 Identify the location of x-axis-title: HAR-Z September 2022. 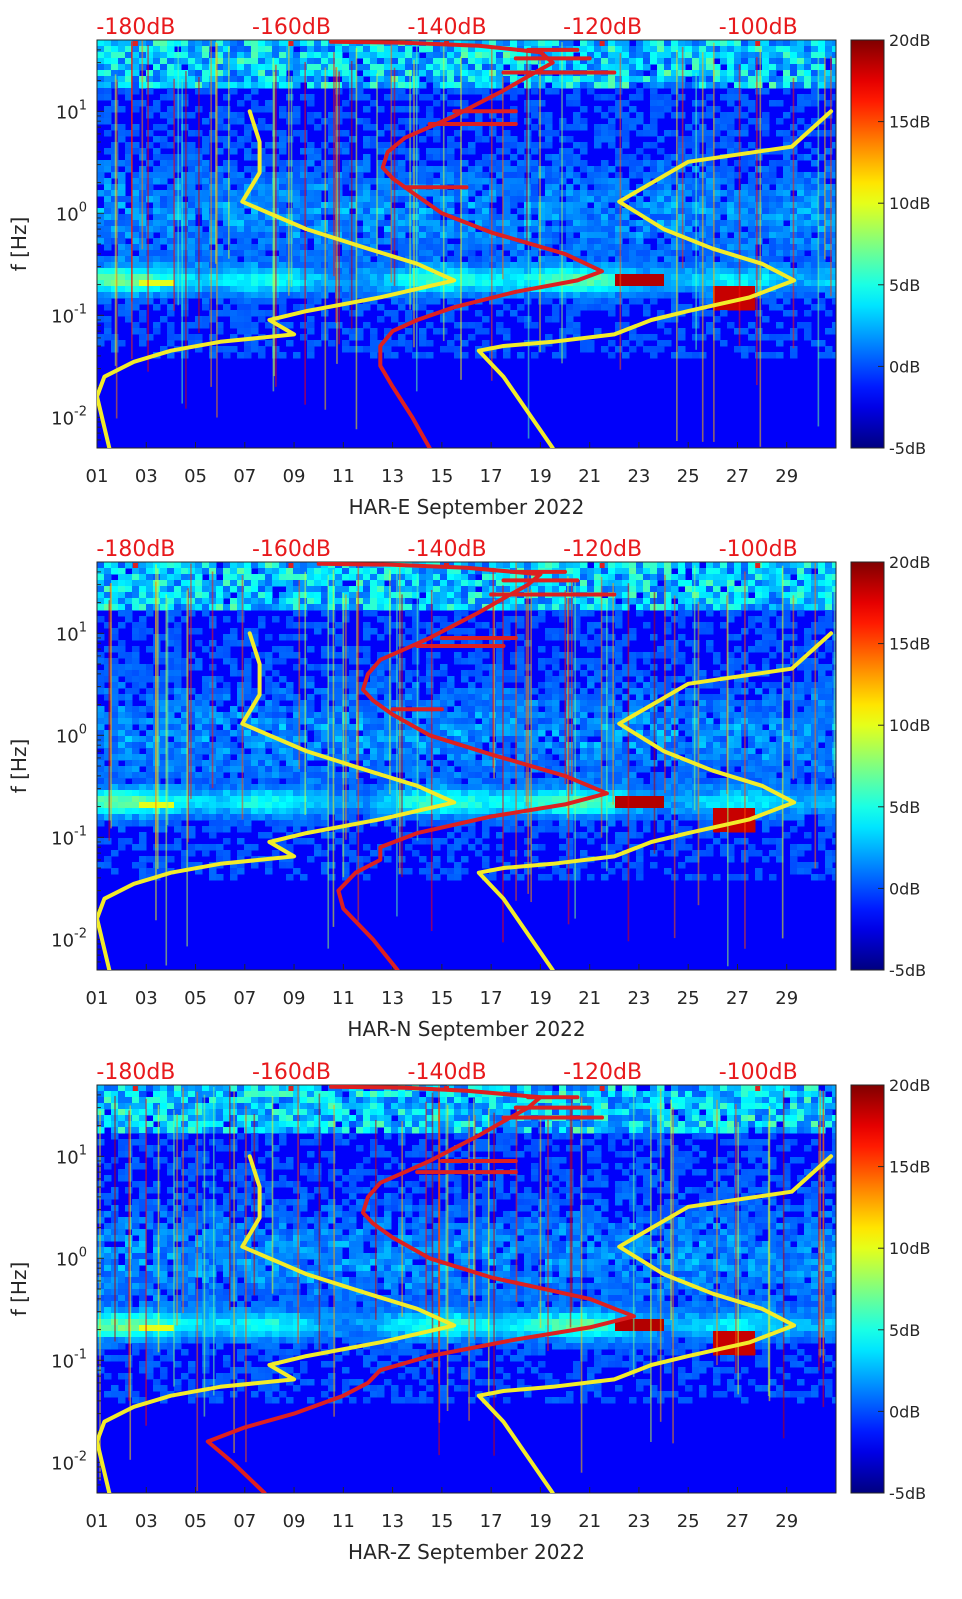
(466, 1552).